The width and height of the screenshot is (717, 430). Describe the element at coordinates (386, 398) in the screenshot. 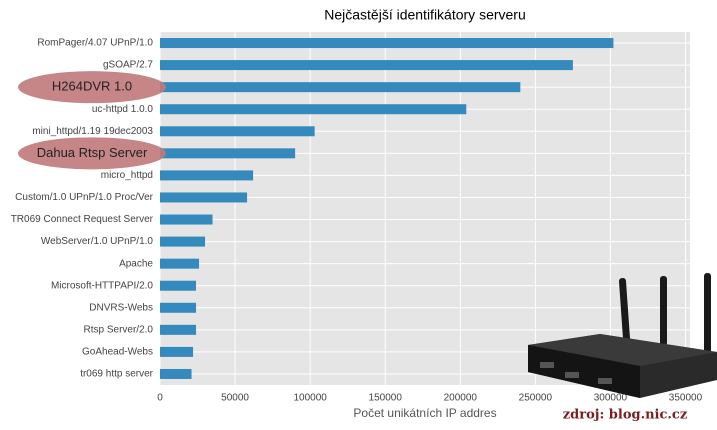

I see `x-tick-label: 150000` at that location.